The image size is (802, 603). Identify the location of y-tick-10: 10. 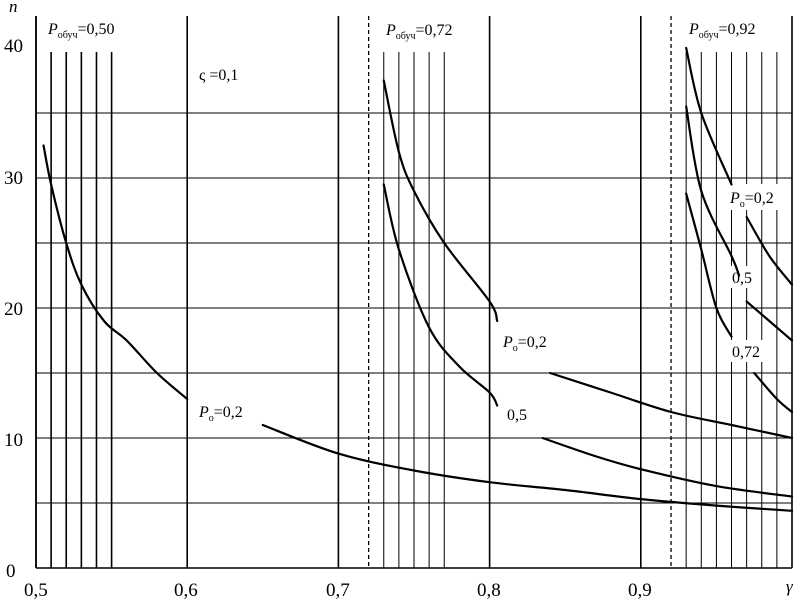
(13, 440).